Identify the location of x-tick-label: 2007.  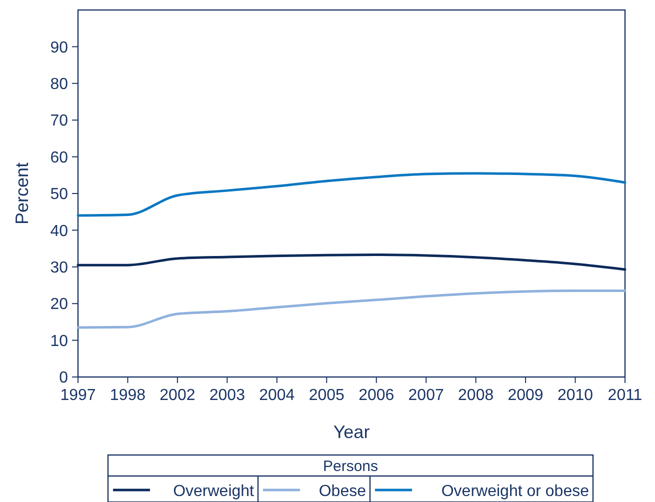
(426, 395).